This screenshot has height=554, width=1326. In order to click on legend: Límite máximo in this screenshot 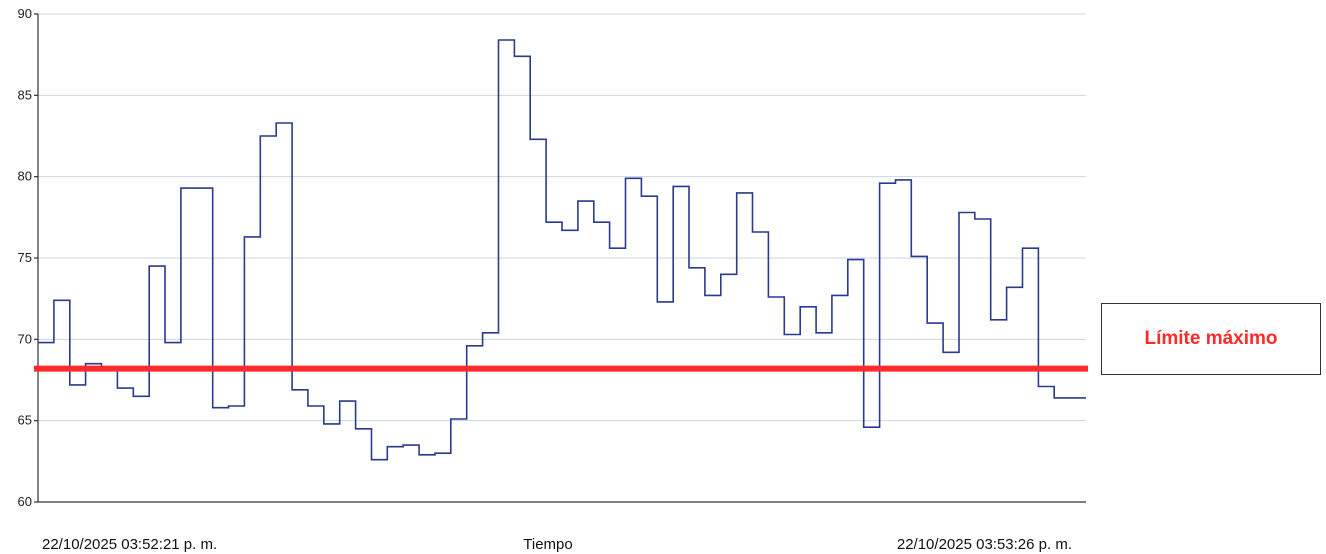, I will do `click(1211, 339)`.